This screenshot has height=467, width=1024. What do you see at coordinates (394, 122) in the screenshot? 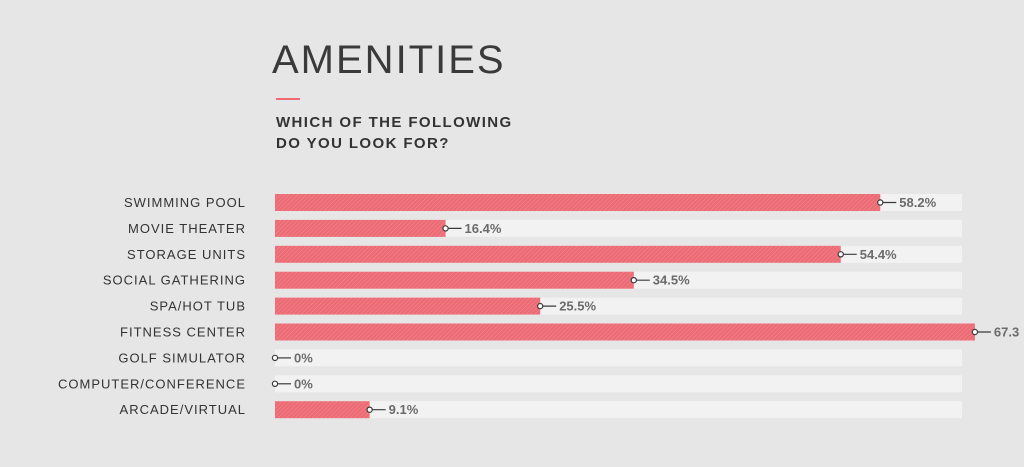
I see `question-line-1: WHICH OF THE FOLLOWING` at bounding box center [394, 122].